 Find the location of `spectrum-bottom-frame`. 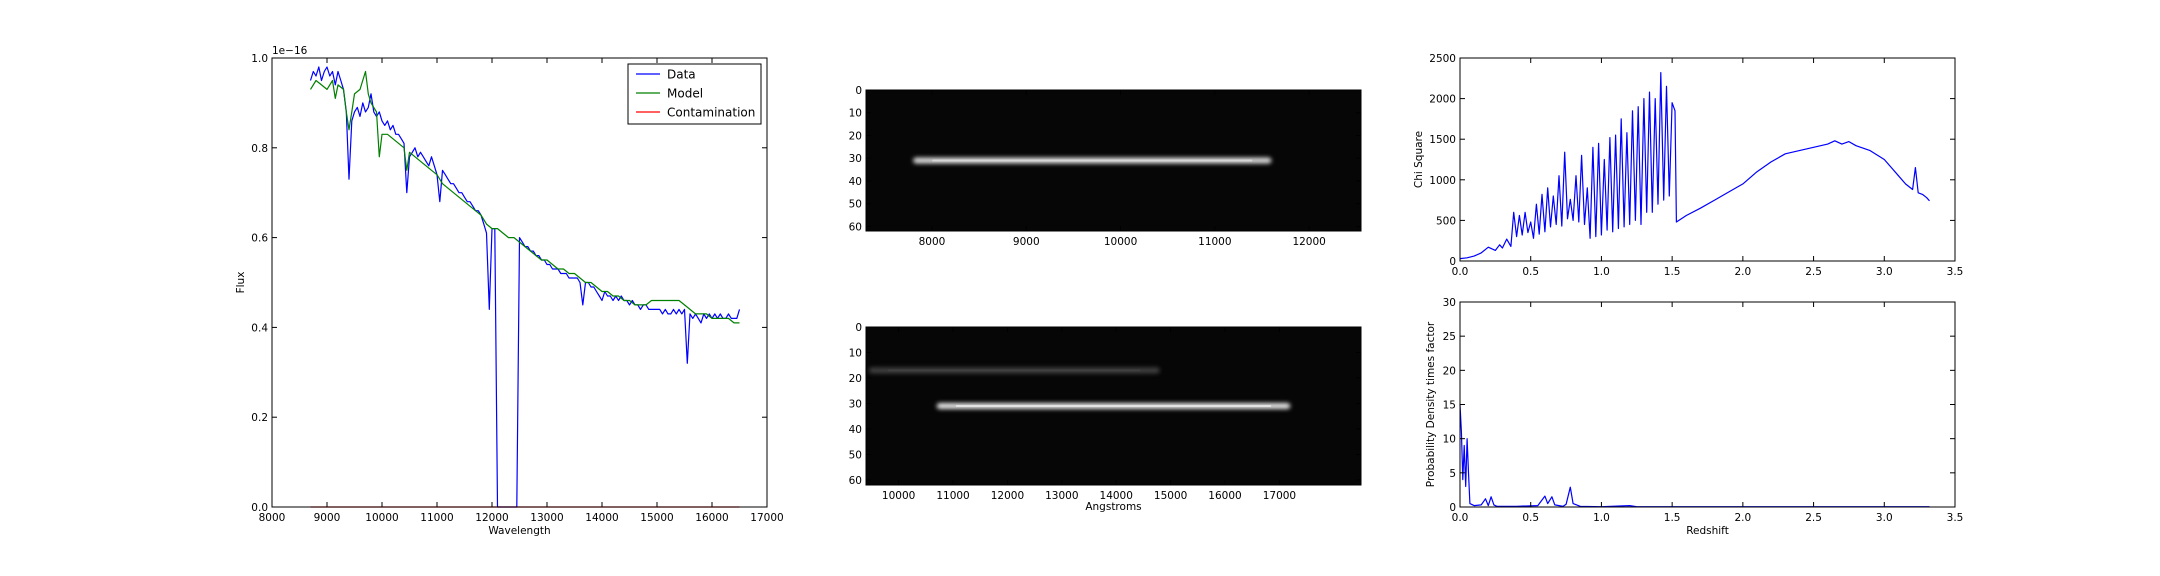

spectrum-bottom-frame is located at coordinates (1113, 406).